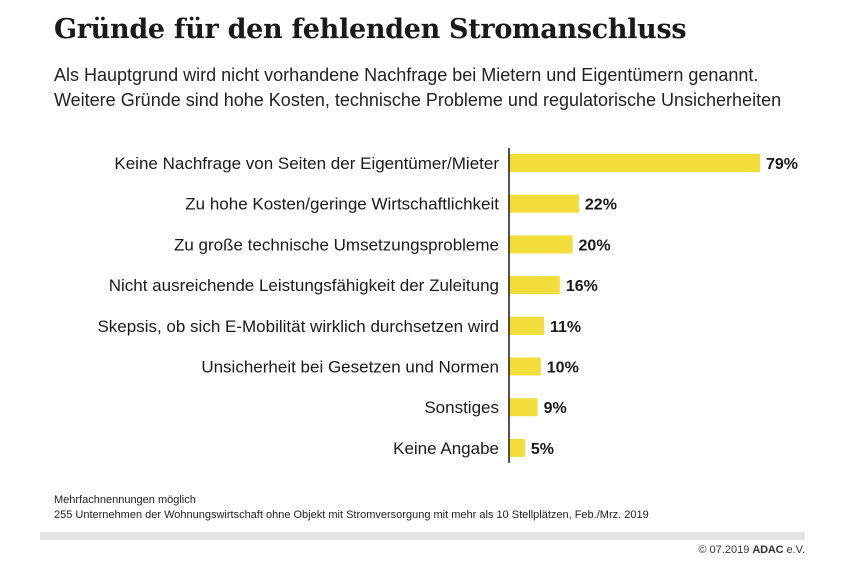  I want to click on value-label-7: 9%, so click(555, 408).